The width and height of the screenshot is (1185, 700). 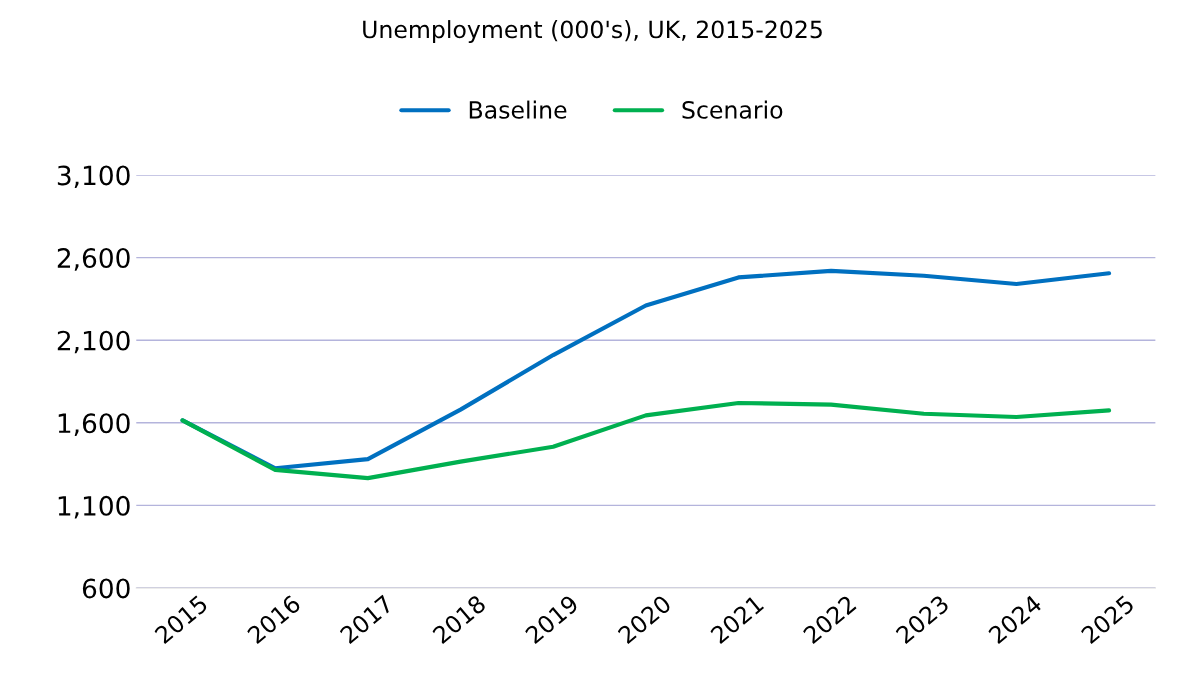 I want to click on y-tick-label: 3,100, so click(x=93, y=177).